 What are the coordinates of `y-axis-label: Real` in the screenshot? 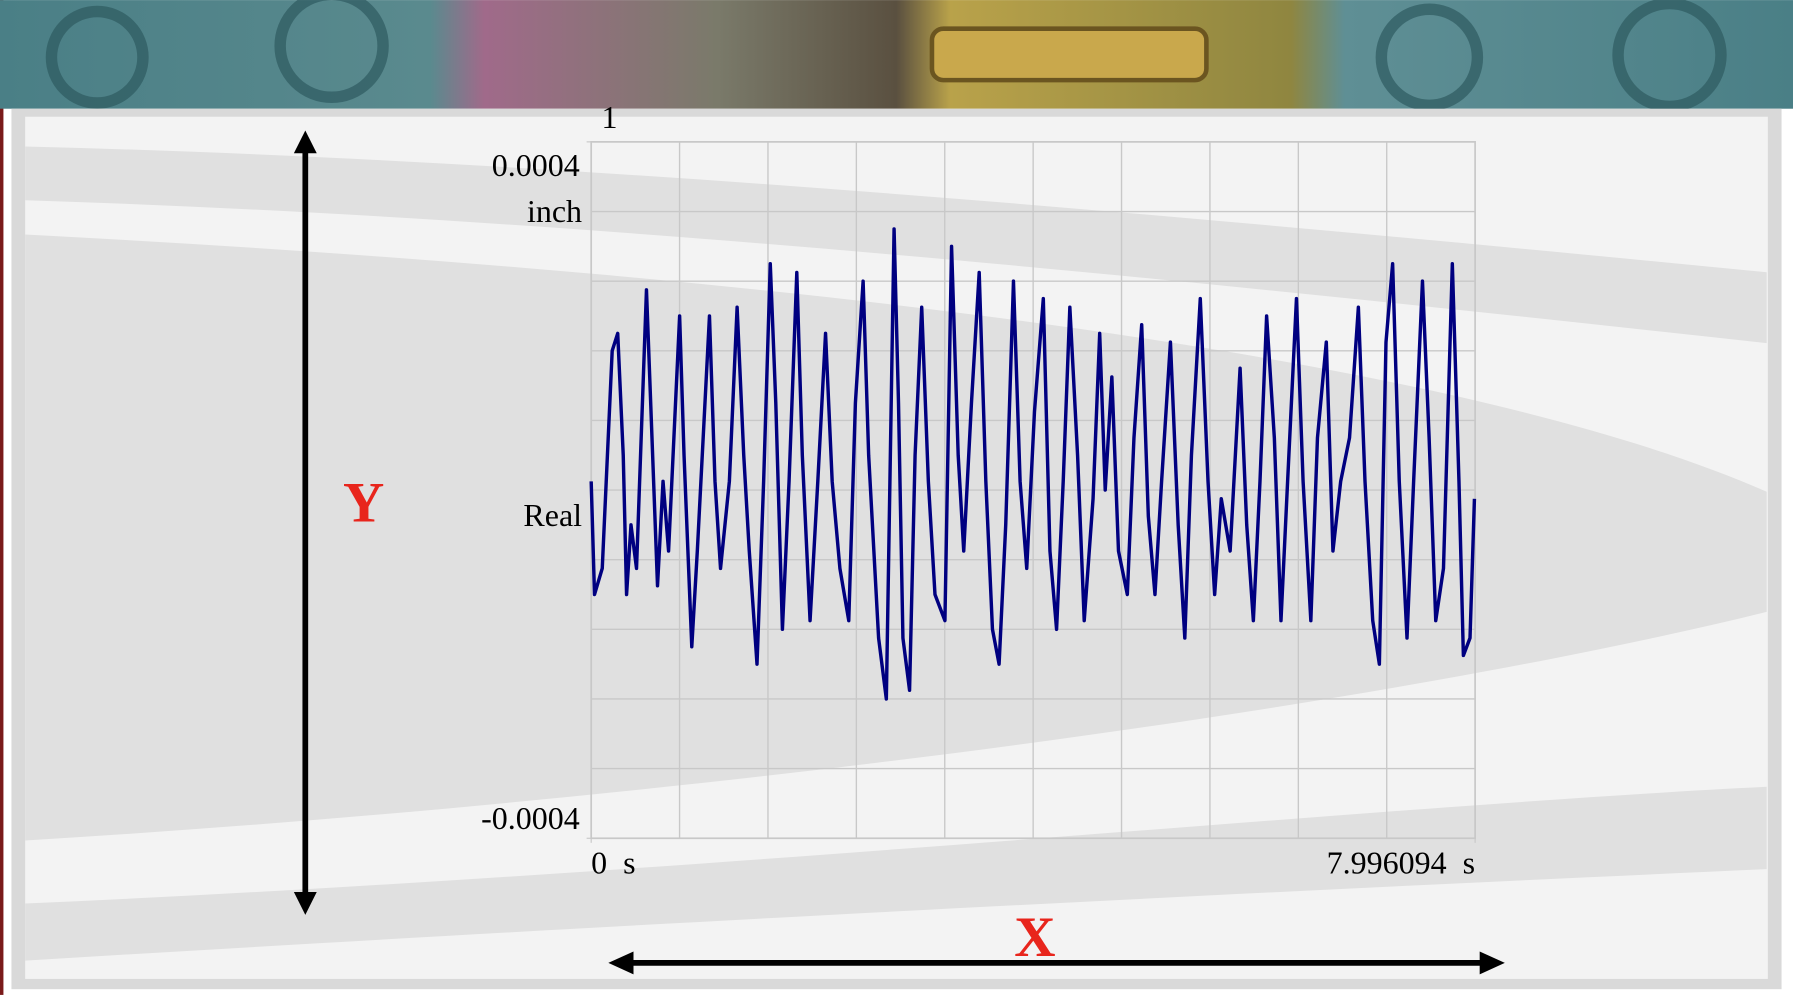 It's located at (552, 515).